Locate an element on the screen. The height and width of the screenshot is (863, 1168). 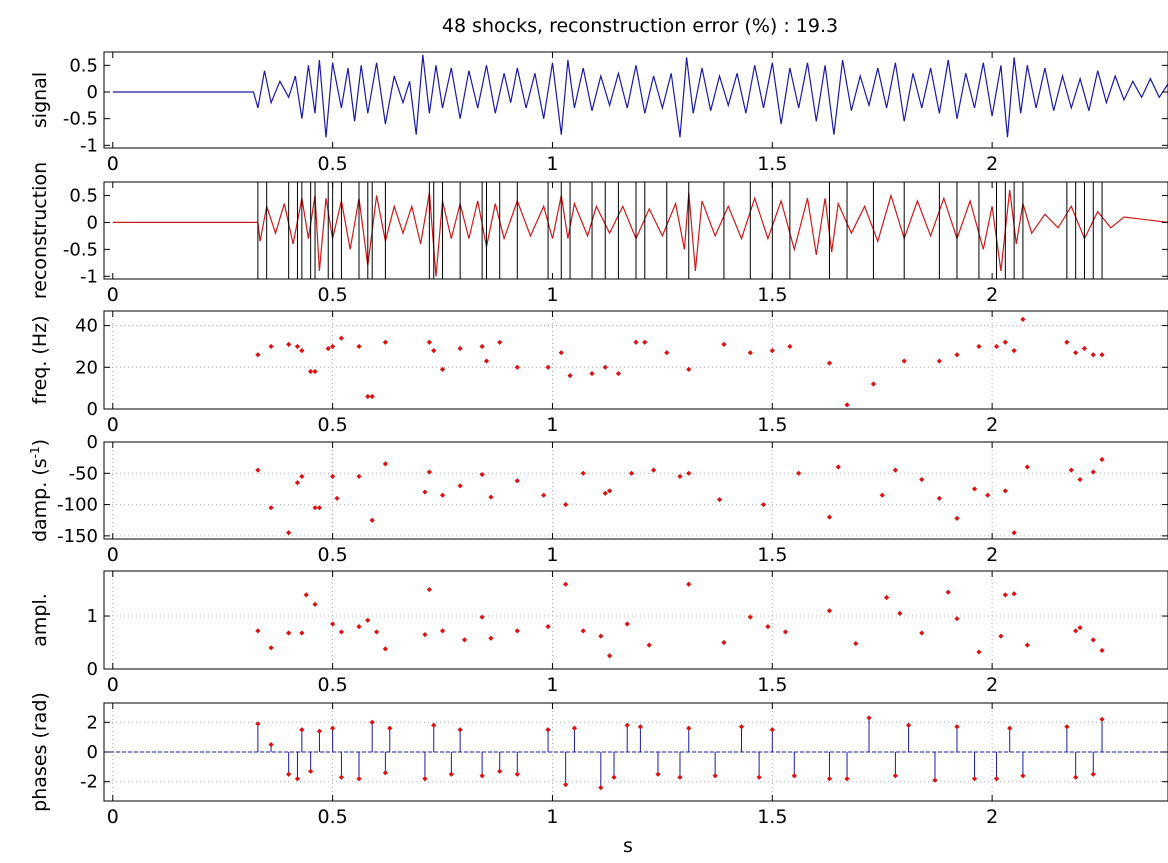
y-tick-label: -0.5 is located at coordinates (80, 119).